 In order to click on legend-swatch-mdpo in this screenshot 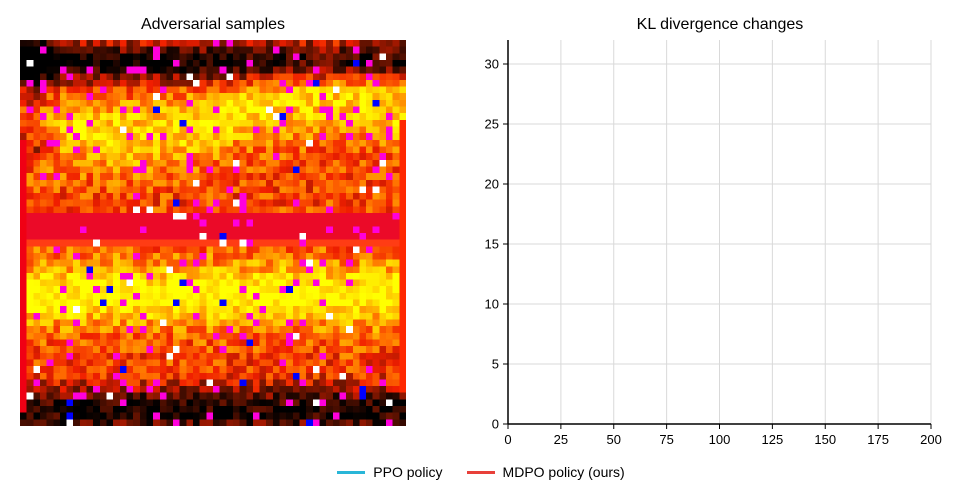, I will do `click(480, 472)`.